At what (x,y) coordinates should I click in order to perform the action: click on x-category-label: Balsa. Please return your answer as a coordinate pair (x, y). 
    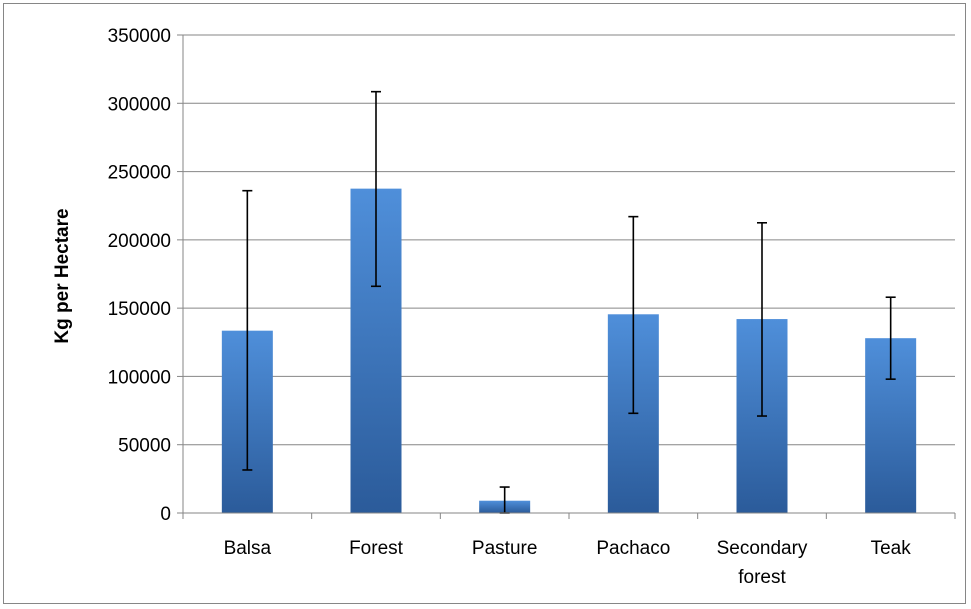
    Looking at the image, I should click on (248, 548).